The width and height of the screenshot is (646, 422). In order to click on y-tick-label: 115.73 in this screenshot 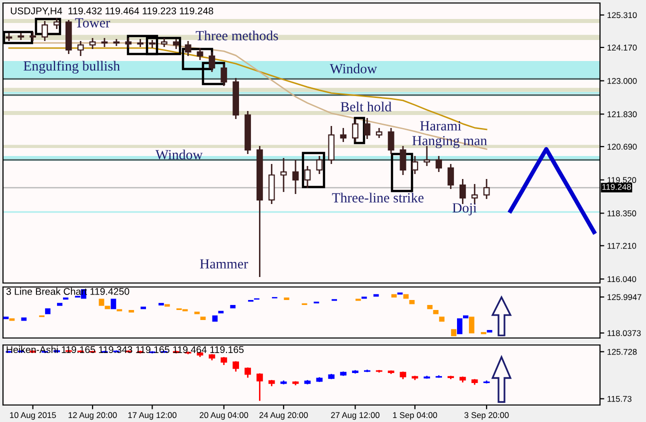, I will do `click(620, 399)`.